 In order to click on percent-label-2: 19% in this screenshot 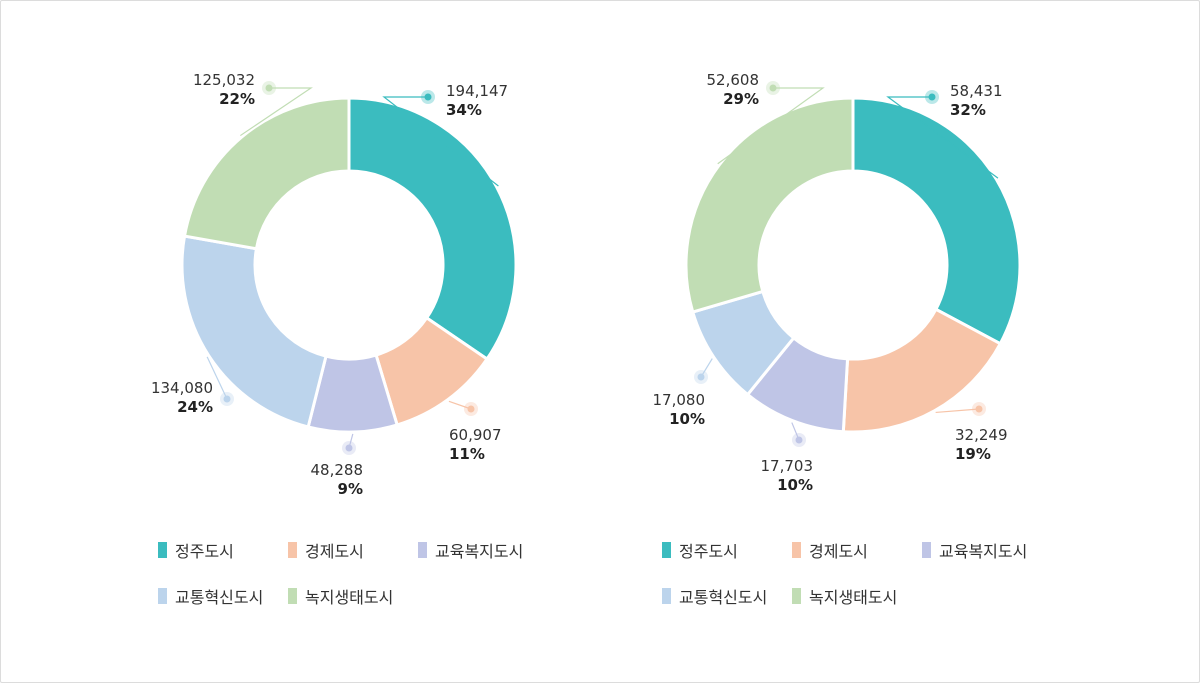, I will do `click(973, 454)`.